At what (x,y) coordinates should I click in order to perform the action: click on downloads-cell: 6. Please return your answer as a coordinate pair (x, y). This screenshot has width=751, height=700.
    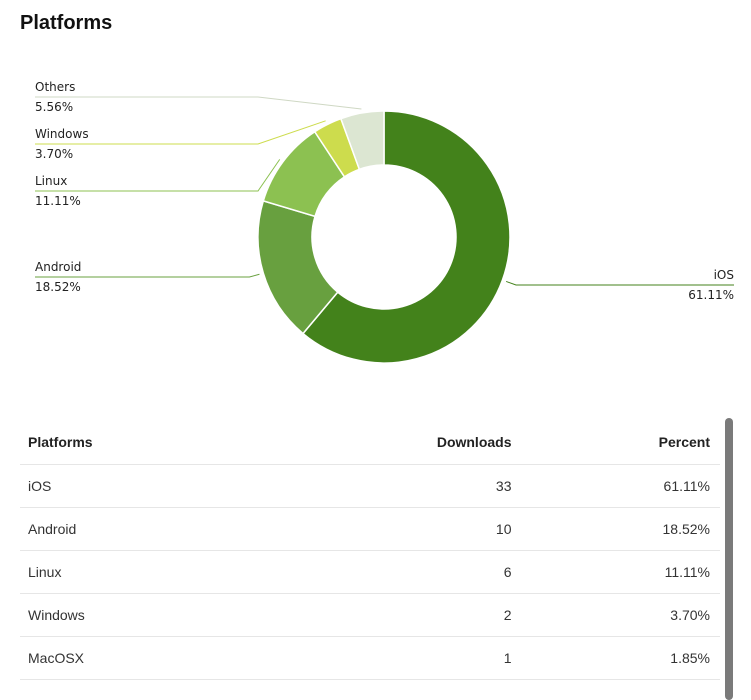
    Looking at the image, I should click on (389, 572).